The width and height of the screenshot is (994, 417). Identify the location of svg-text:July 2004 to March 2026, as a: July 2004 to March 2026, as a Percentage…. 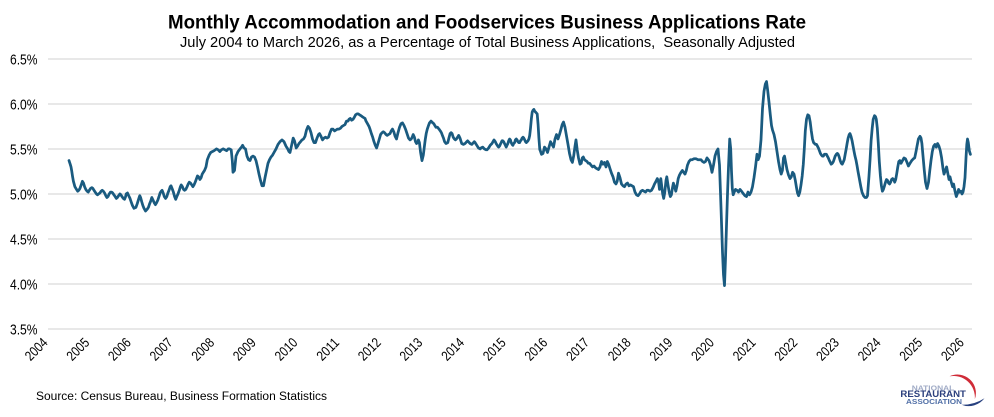
(487, 42).